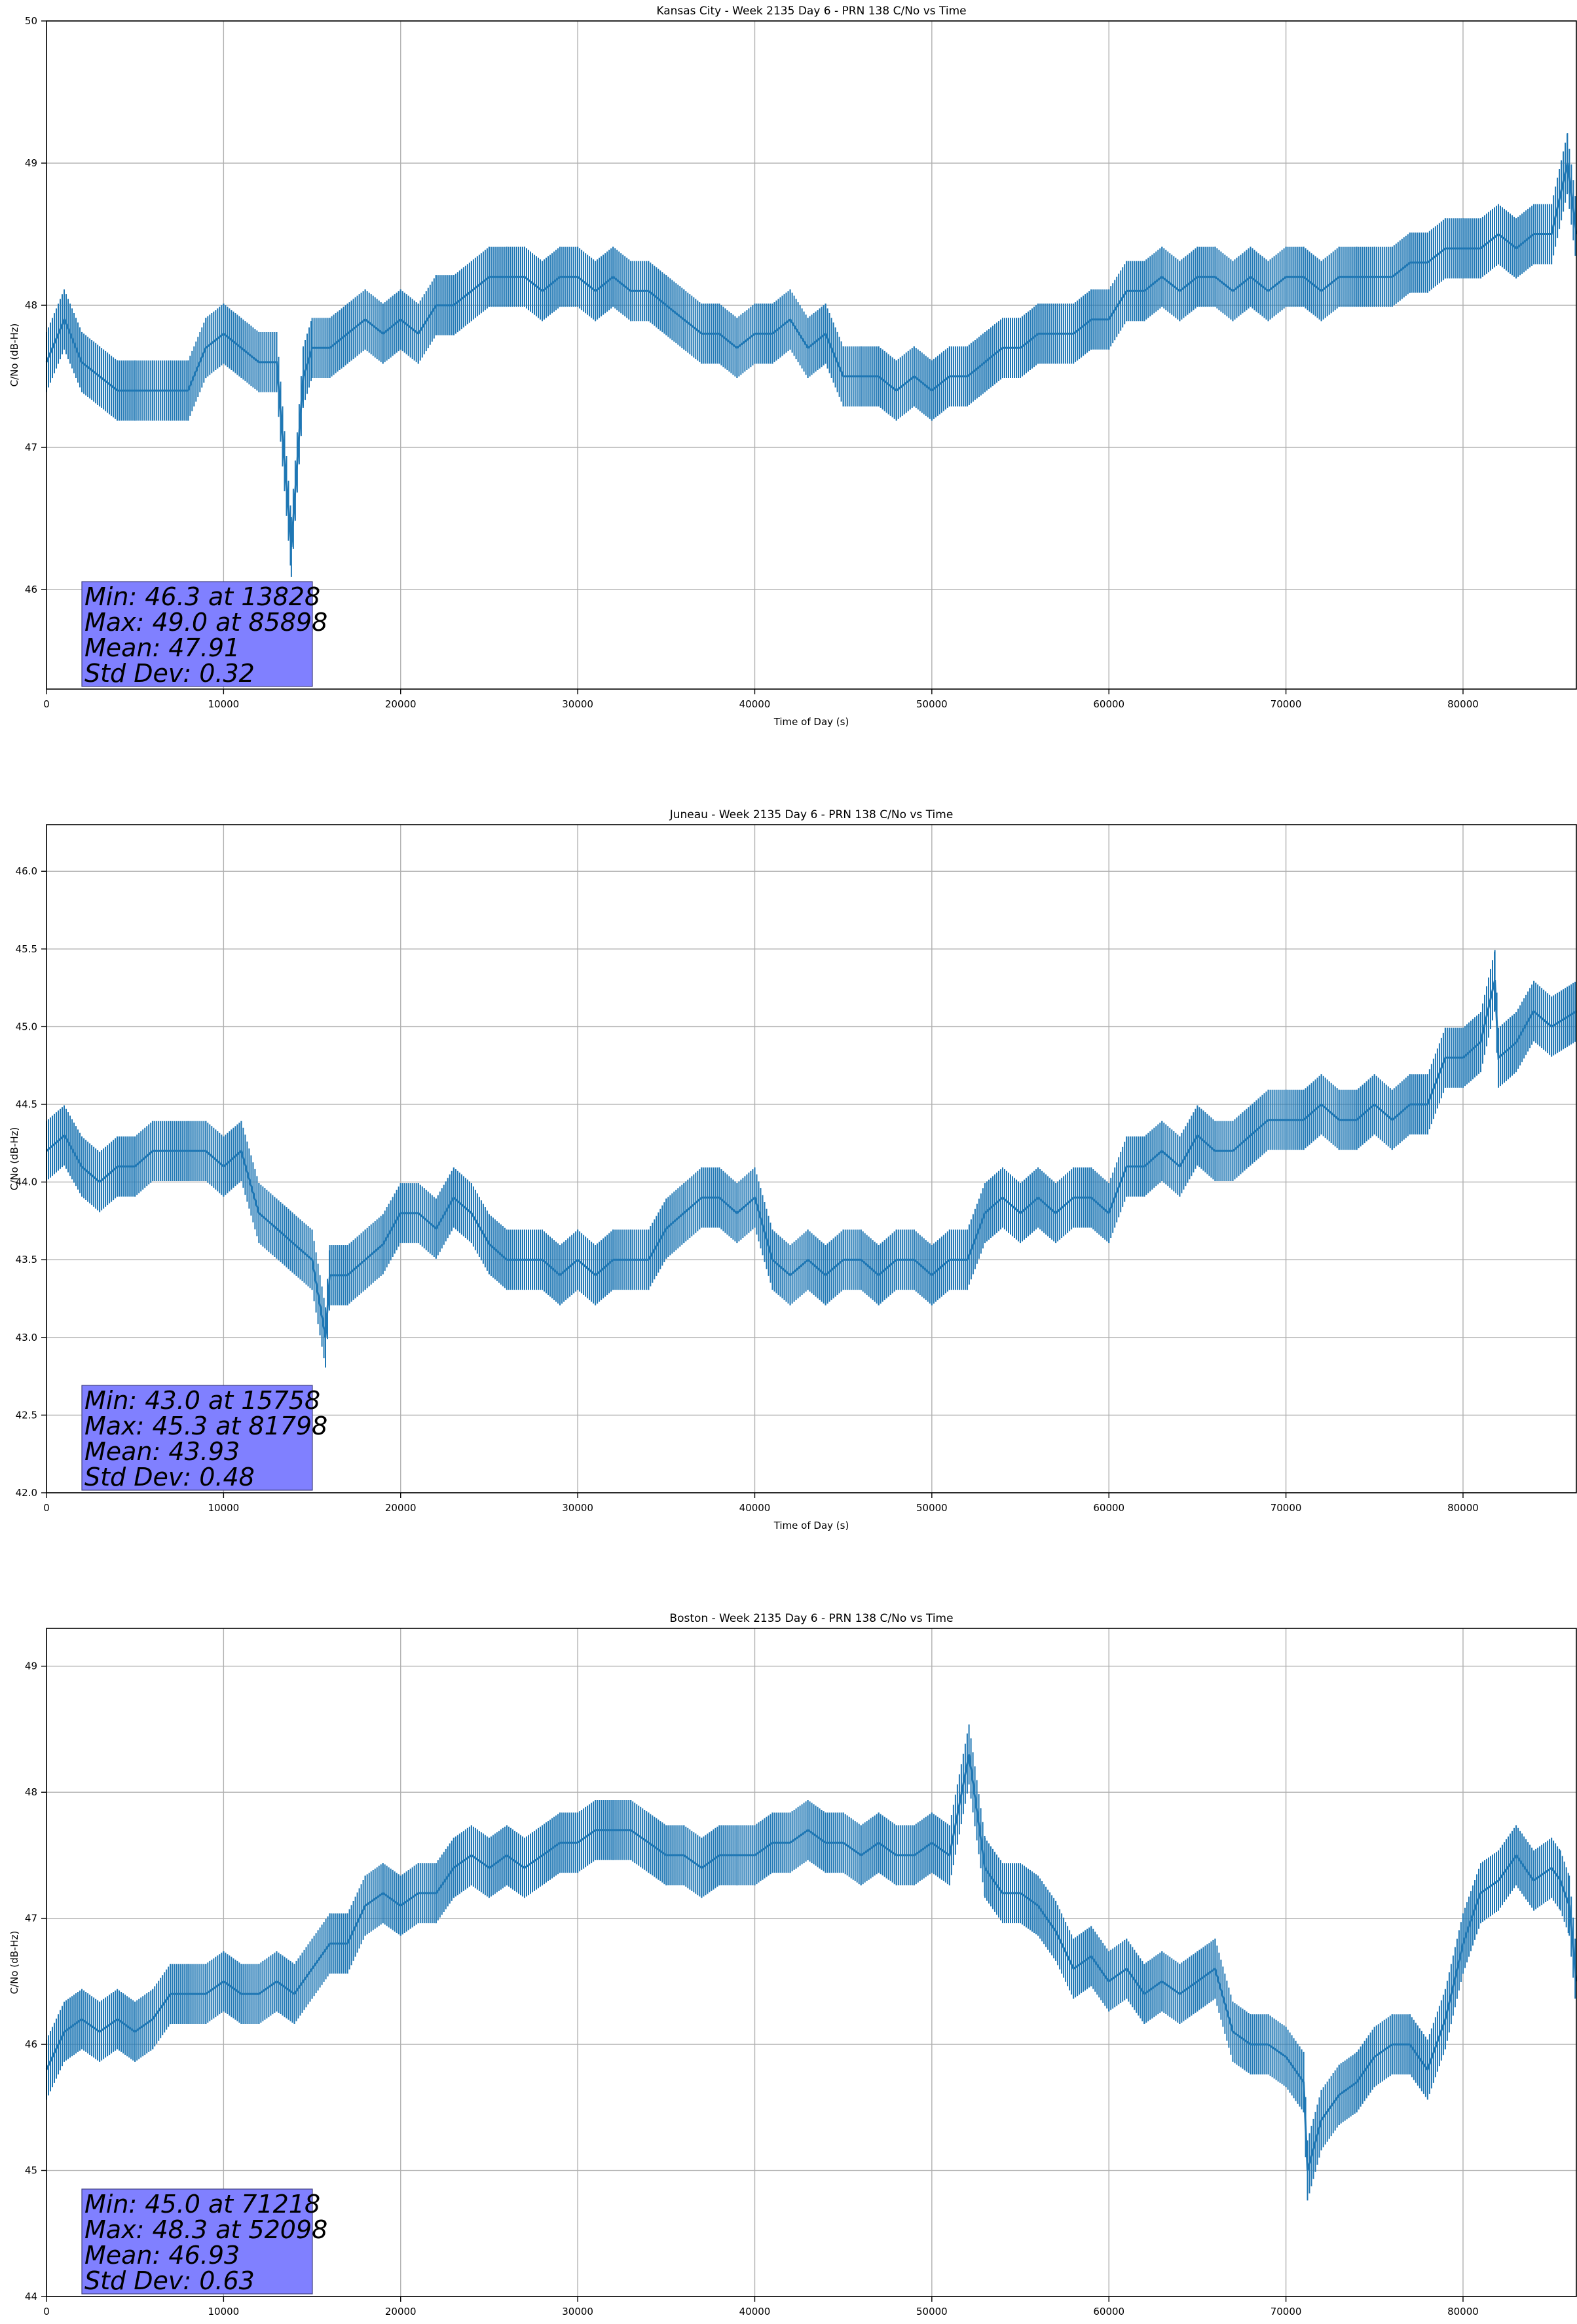 This screenshot has width=1577, height=2324. What do you see at coordinates (202, 596) in the screenshot?
I see `stats-line: Min: 46.3 at 13828` at bounding box center [202, 596].